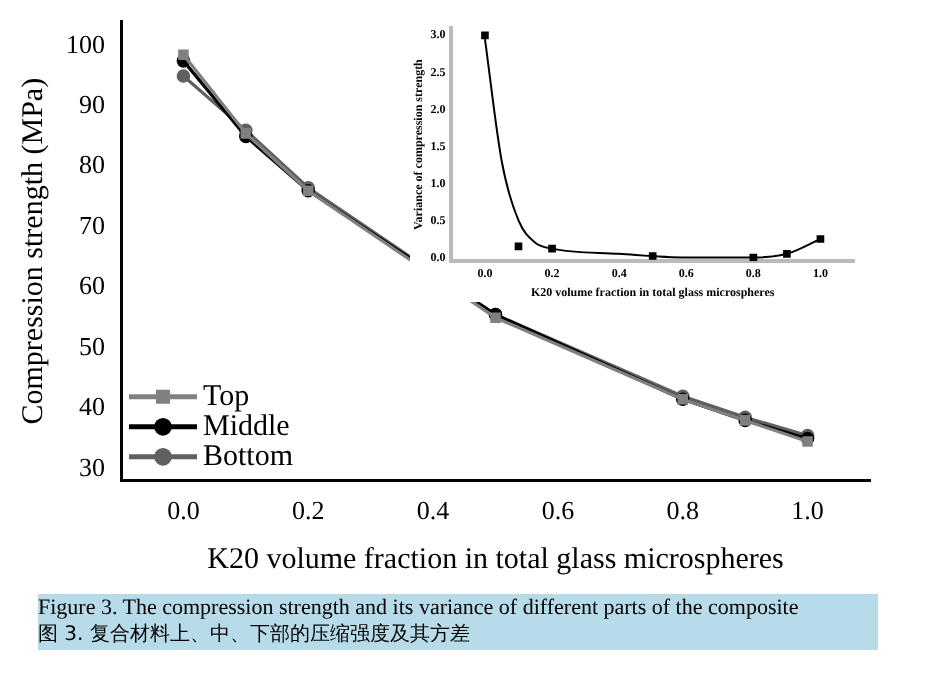 This screenshot has width=926, height=678. Describe the element at coordinates (248, 456) in the screenshot. I see `legend-label: Bottom` at that location.